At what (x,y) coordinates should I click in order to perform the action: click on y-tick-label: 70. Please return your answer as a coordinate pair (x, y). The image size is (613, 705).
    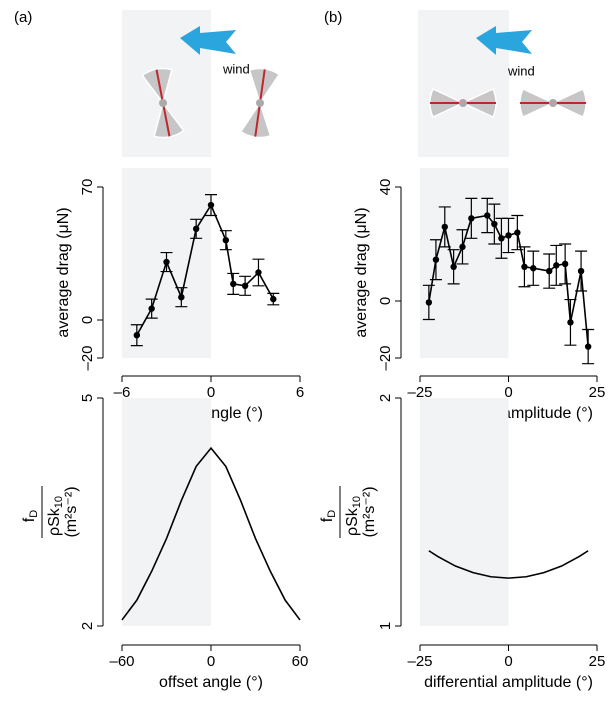
    Looking at the image, I should click on (87, 187).